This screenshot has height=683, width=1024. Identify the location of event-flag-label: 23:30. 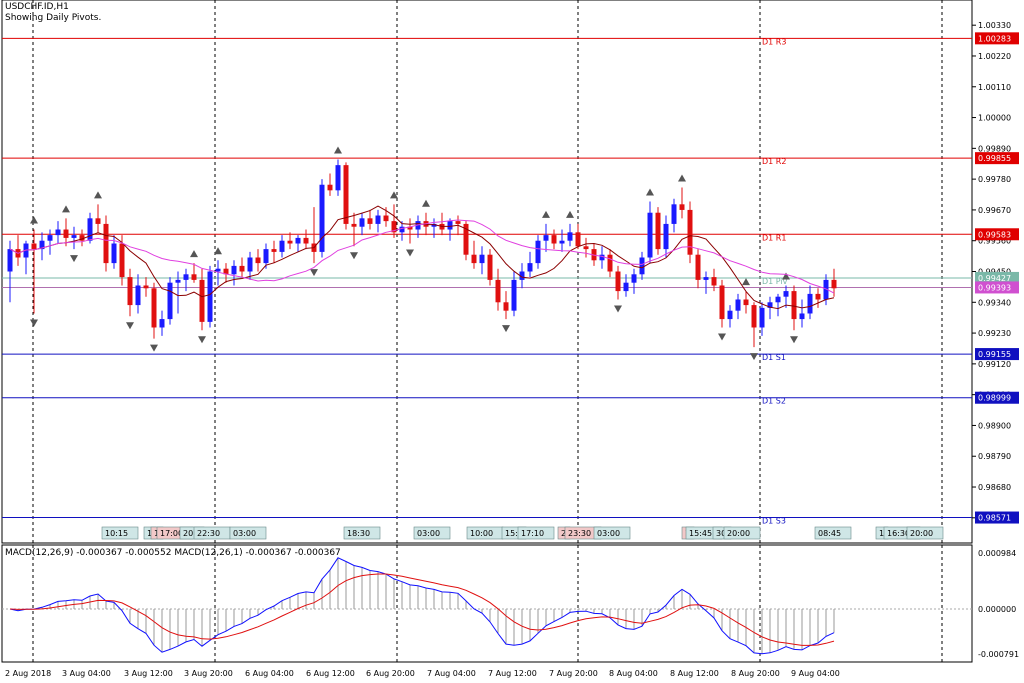
(579, 533).